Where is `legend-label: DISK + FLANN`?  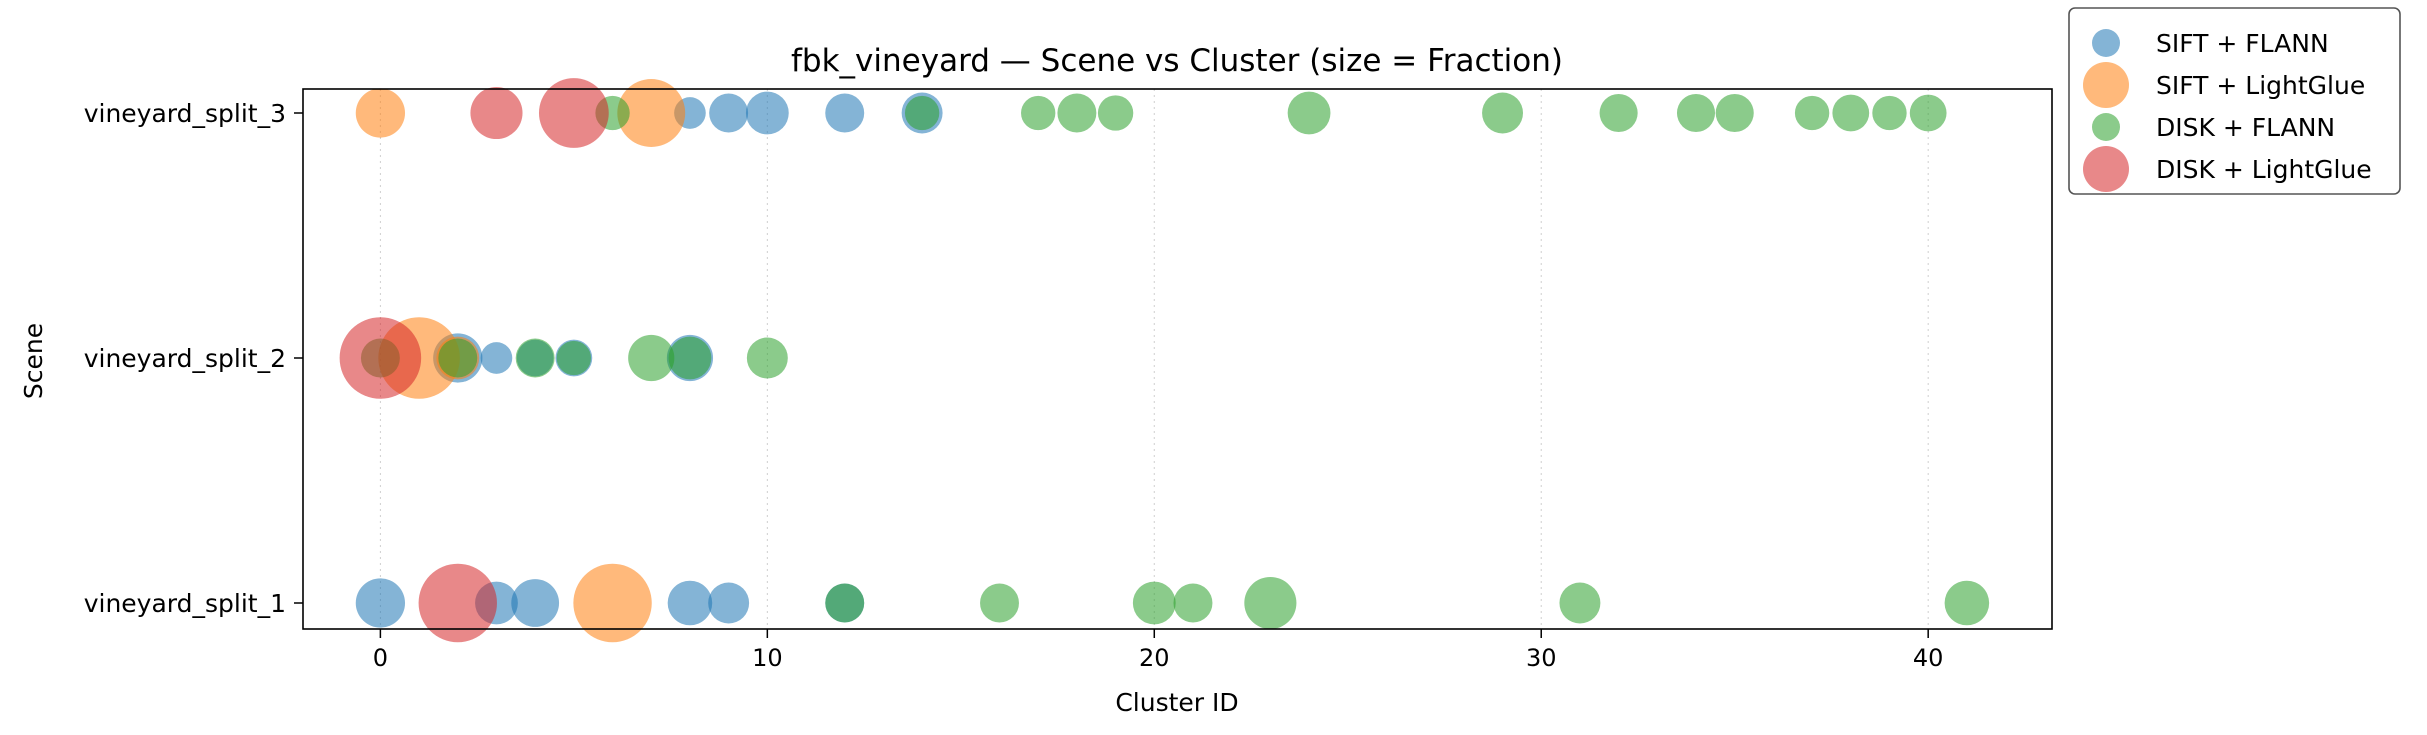
legend-label: DISK + FLANN is located at coordinates (2245, 127).